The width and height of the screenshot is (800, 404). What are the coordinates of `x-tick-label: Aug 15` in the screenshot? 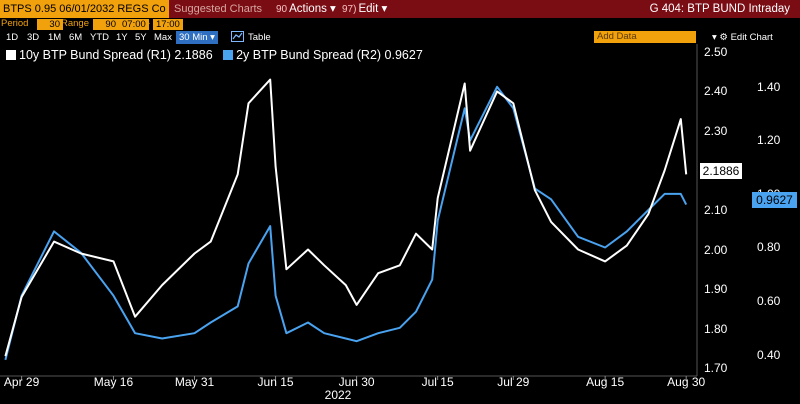 It's located at (605, 382).